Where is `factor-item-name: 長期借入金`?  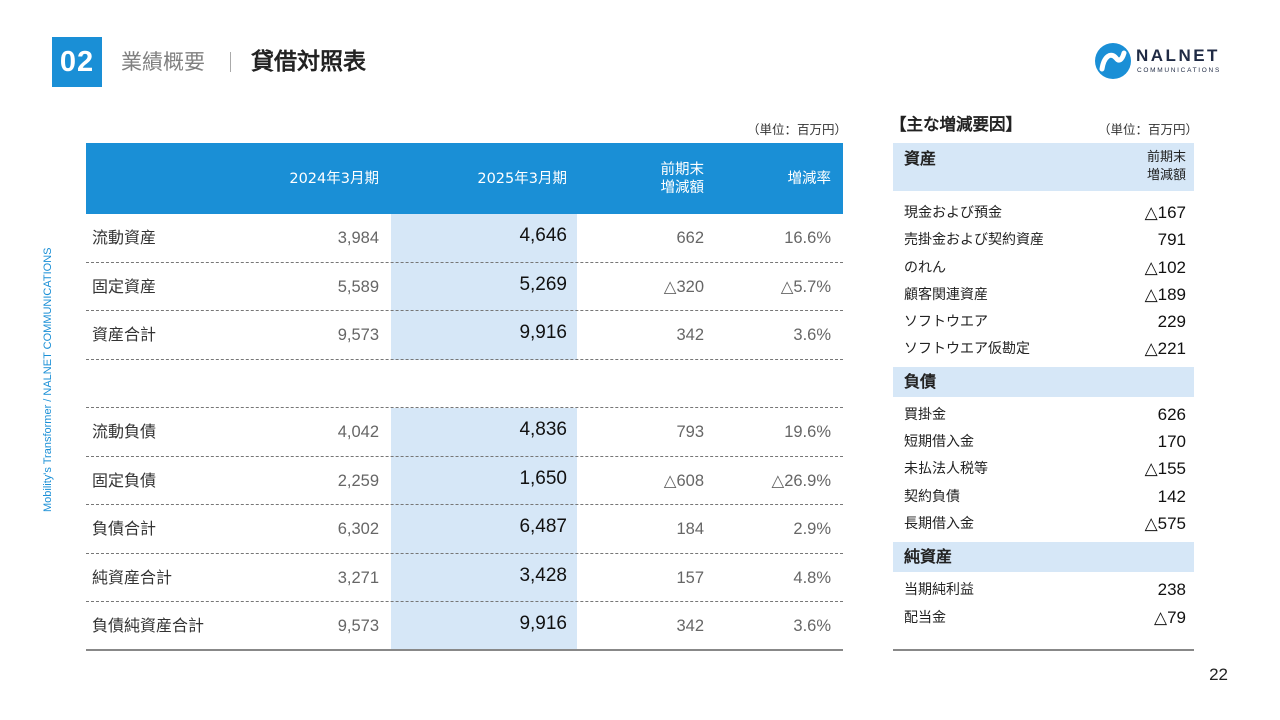 factor-item-name: 長期借入金 is located at coordinates (939, 523).